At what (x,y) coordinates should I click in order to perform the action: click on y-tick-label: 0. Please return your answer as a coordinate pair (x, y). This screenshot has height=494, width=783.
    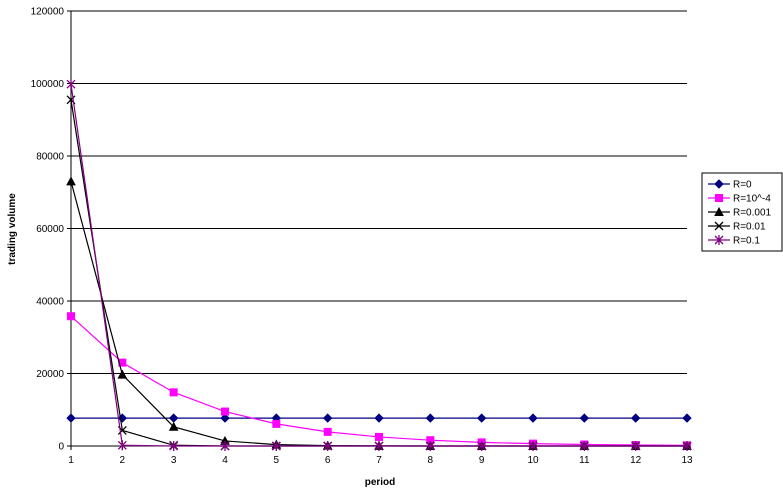
    Looking at the image, I should click on (61, 447).